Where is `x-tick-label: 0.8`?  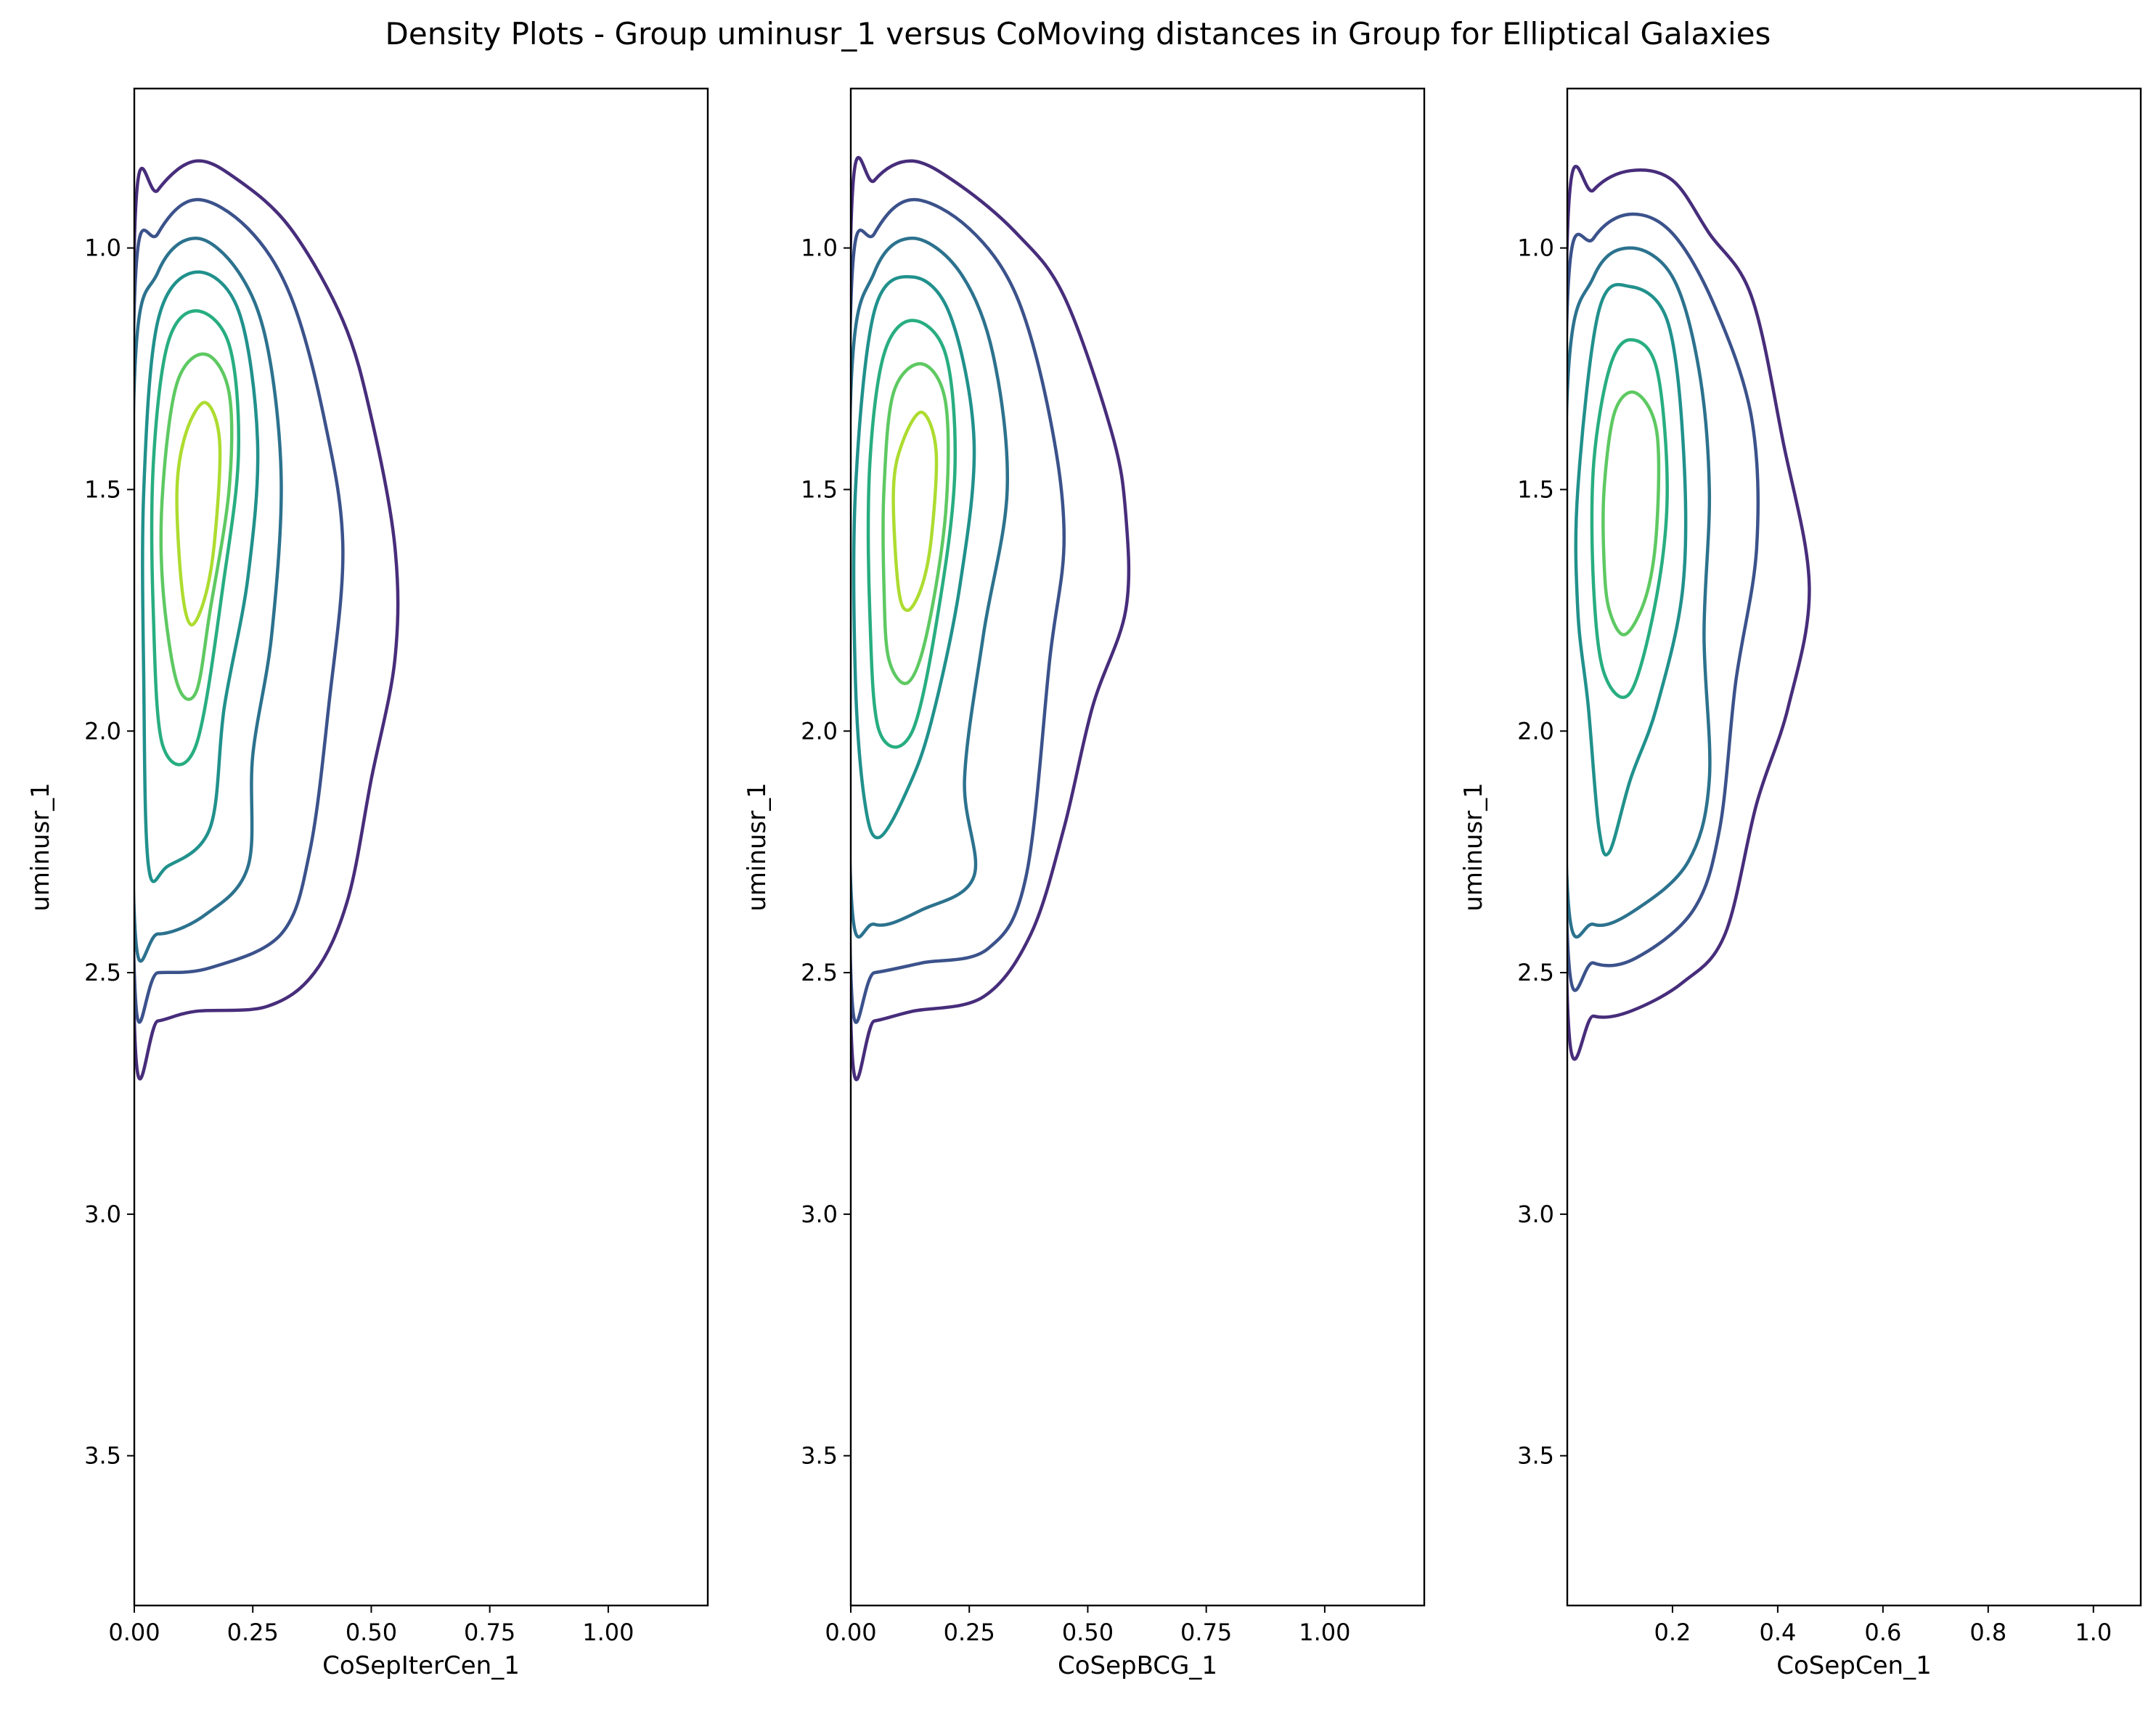 x-tick-label: 0.8 is located at coordinates (1988, 1632).